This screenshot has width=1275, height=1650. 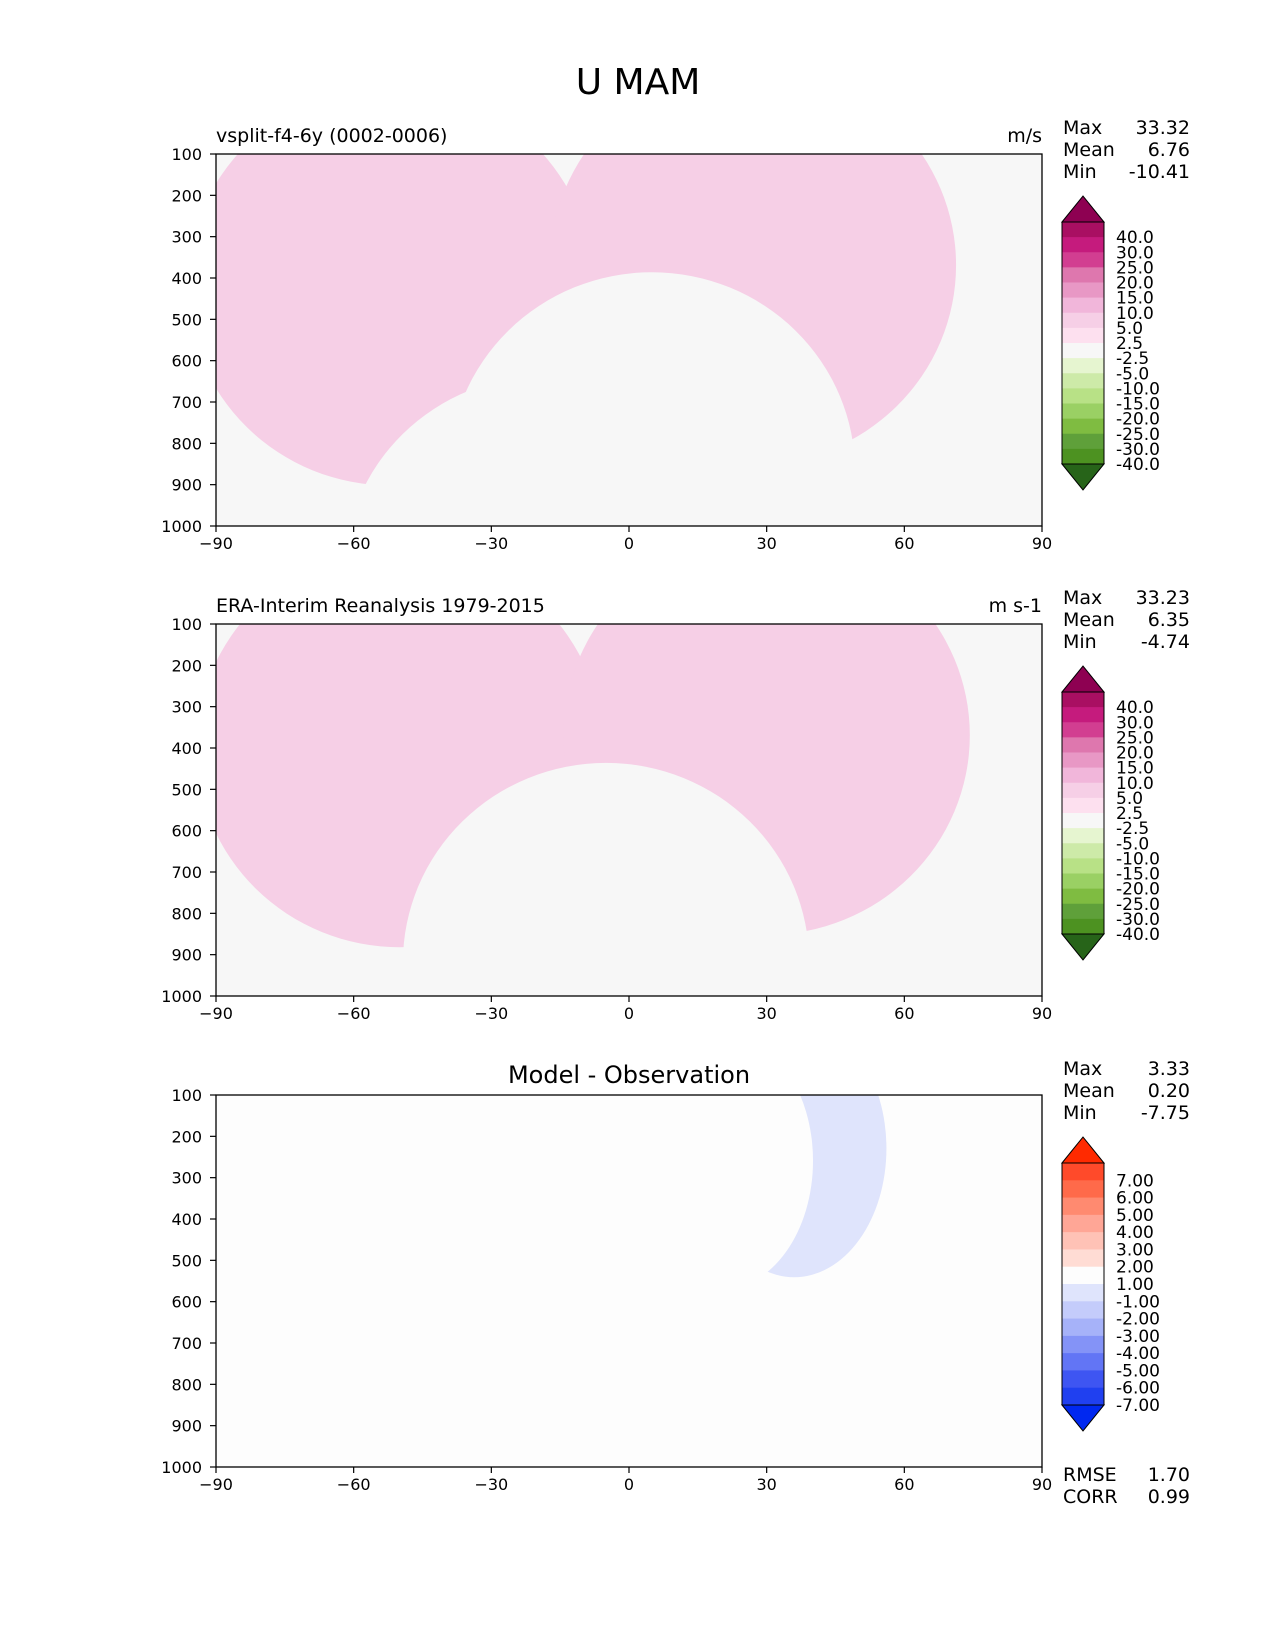 What do you see at coordinates (186, 748) in the screenshot?
I see `y-tick-label: 400` at bounding box center [186, 748].